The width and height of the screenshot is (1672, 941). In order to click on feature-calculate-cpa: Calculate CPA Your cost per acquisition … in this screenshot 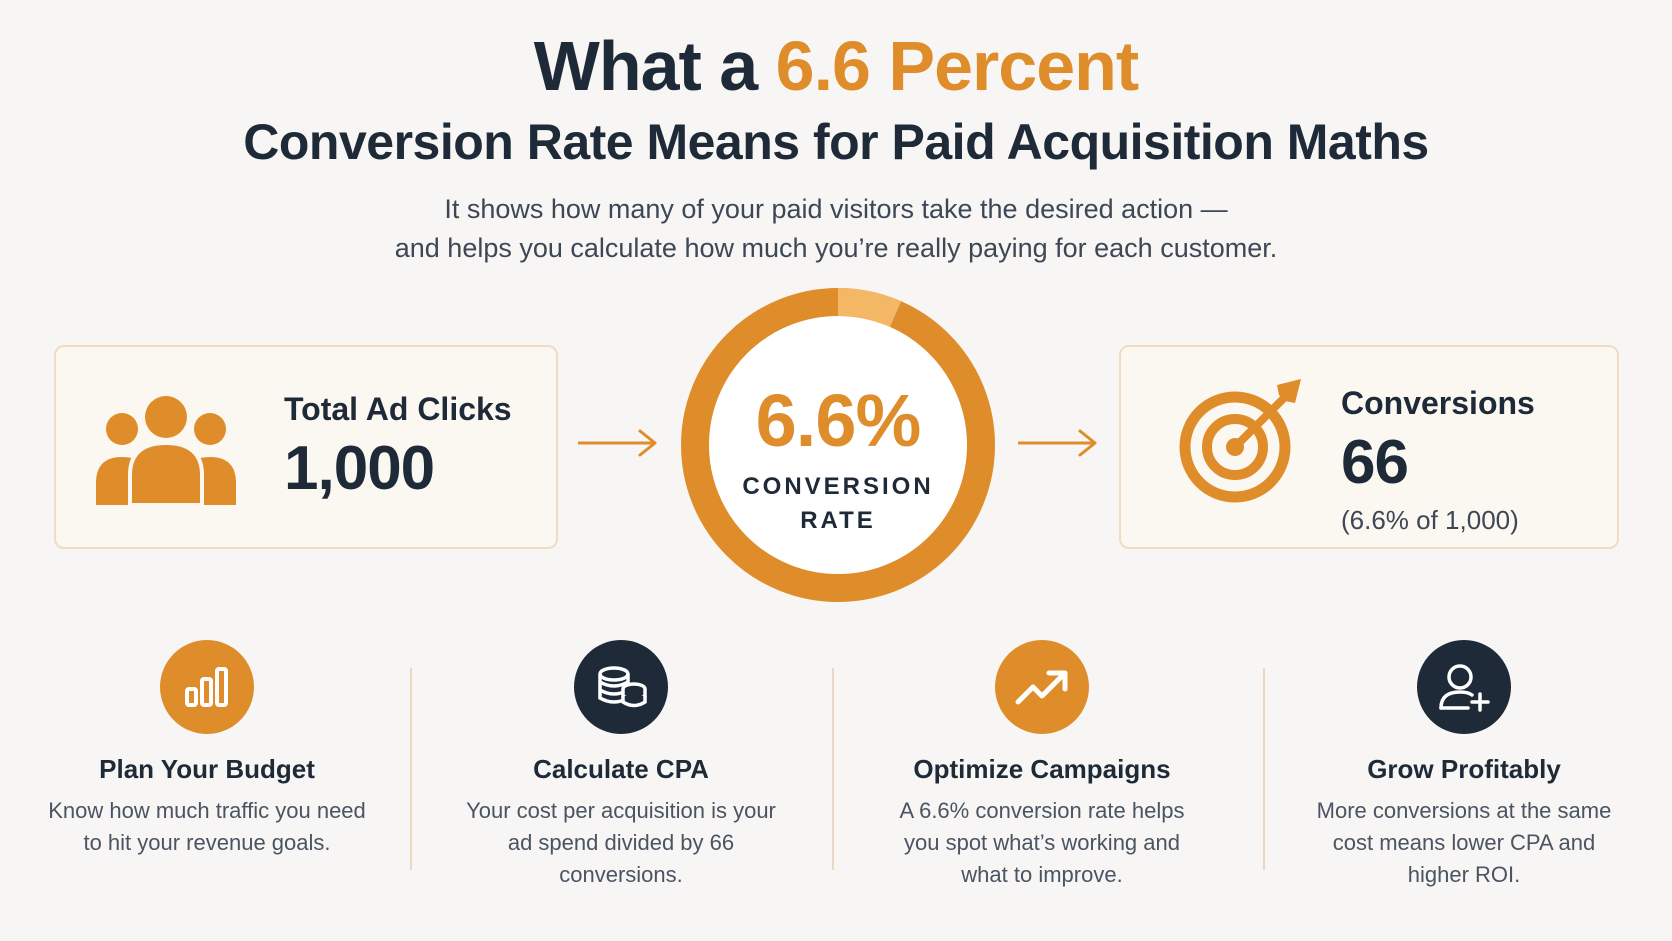, I will do `click(621, 765)`.